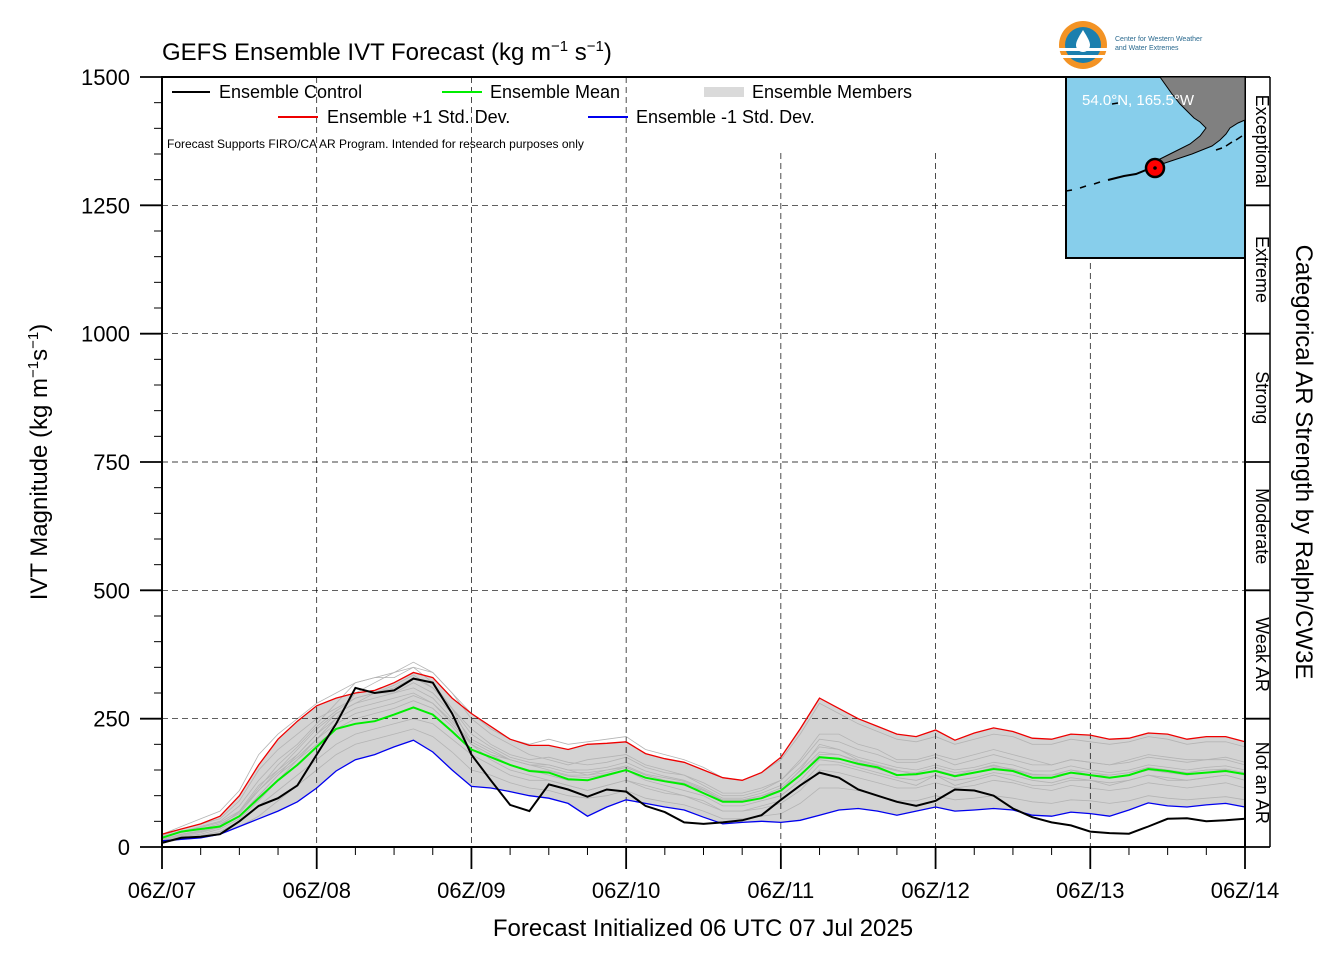 The height and width of the screenshot is (962, 1336). I want to click on x-tick-label: 06Z/11, so click(780, 890).